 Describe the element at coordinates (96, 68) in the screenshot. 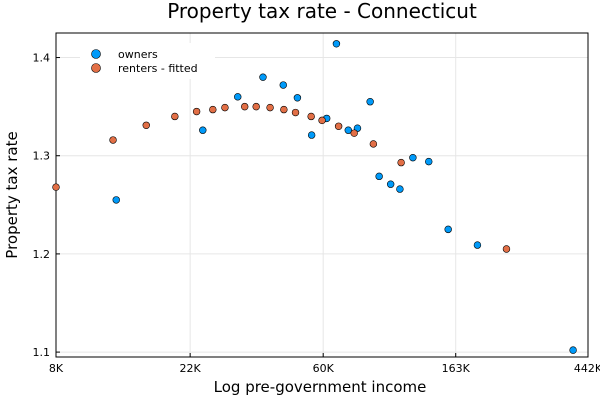

I see `legend-marker-renters` at that location.